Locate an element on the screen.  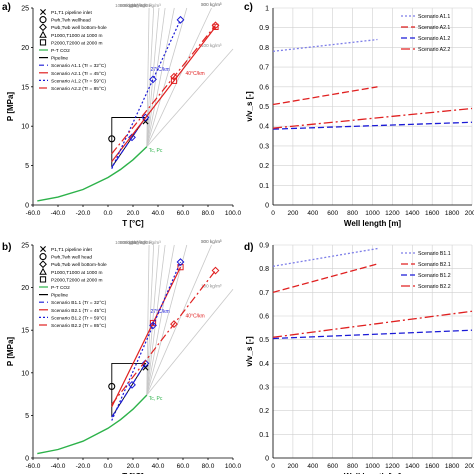
pt2-y-axis-label: P [MPa] is located at coordinates (10, 352).